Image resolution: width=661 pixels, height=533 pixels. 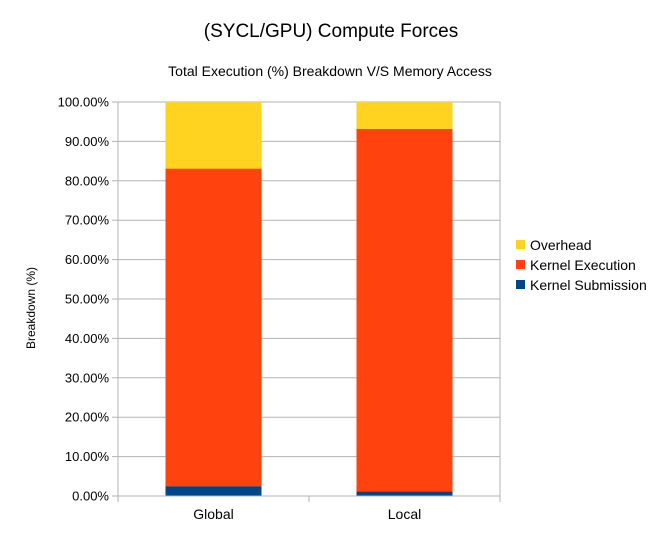 What do you see at coordinates (84, 102) in the screenshot?
I see `y-tick-label: 100.00%` at bounding box center [84, 102].